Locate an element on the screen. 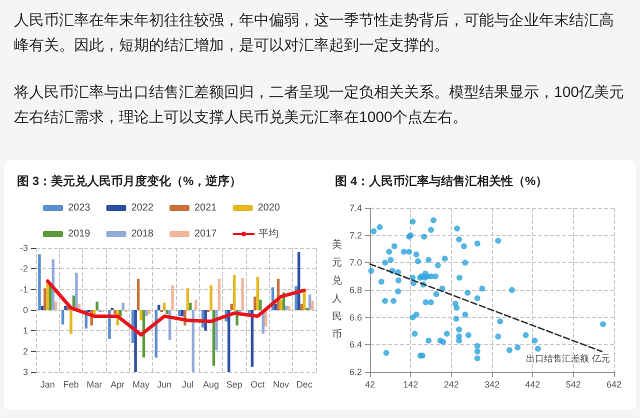  x-tick-label: Mar is located at coordinates (94, 385).